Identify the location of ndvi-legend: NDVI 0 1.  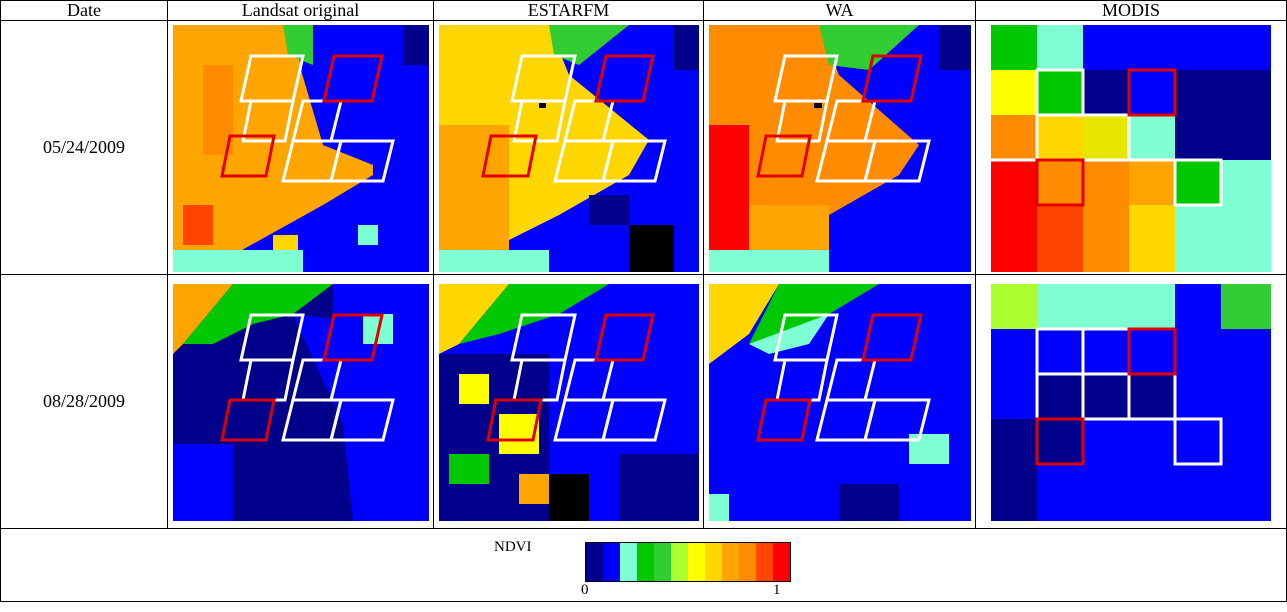
(643, 565).